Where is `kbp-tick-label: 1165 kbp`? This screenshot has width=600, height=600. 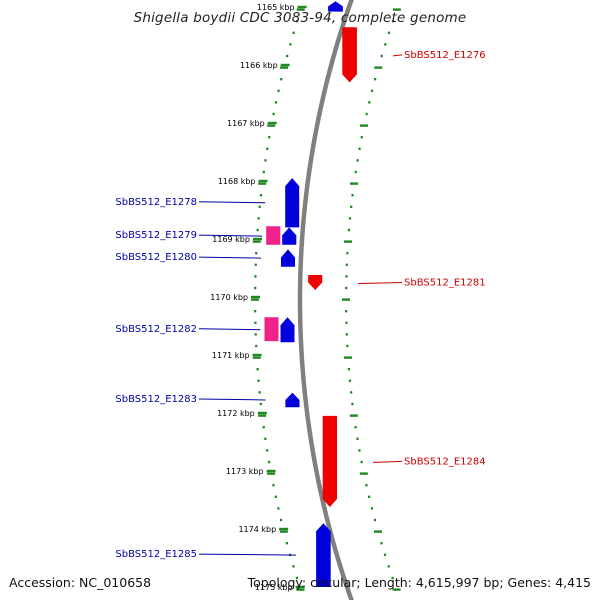
kbp-tick-label: 1165 kbp is located at coordinates (276, 7).